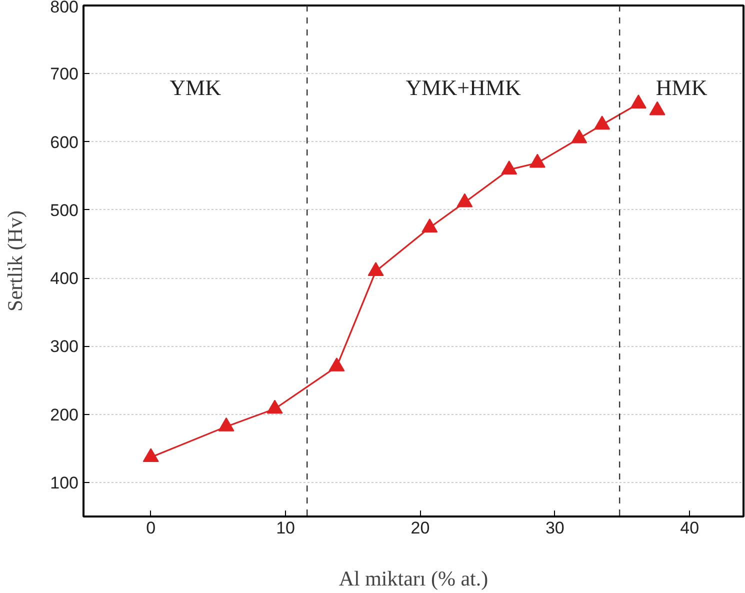 The width and height of the screenshot is (745, 593). I want to click on y-tick-label: 300, so click(64, 346).